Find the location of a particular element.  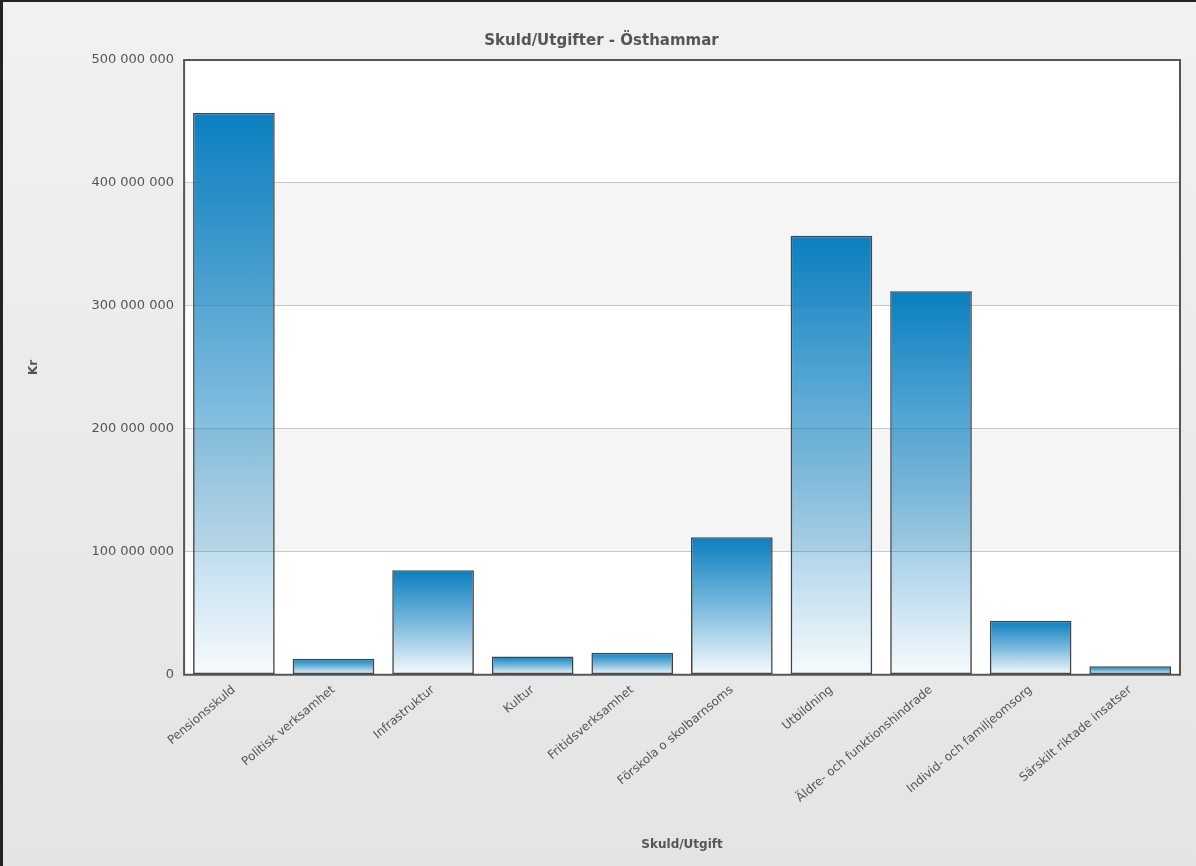

x-axis-title: Skuld/Utgift is located at coordinates (682, 843).